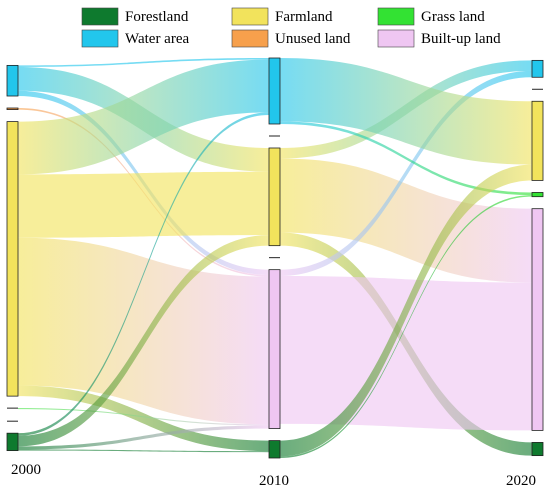 The image size is (550, 491). I want to click on legend-label-farm: Farmland, so click(304, 17).